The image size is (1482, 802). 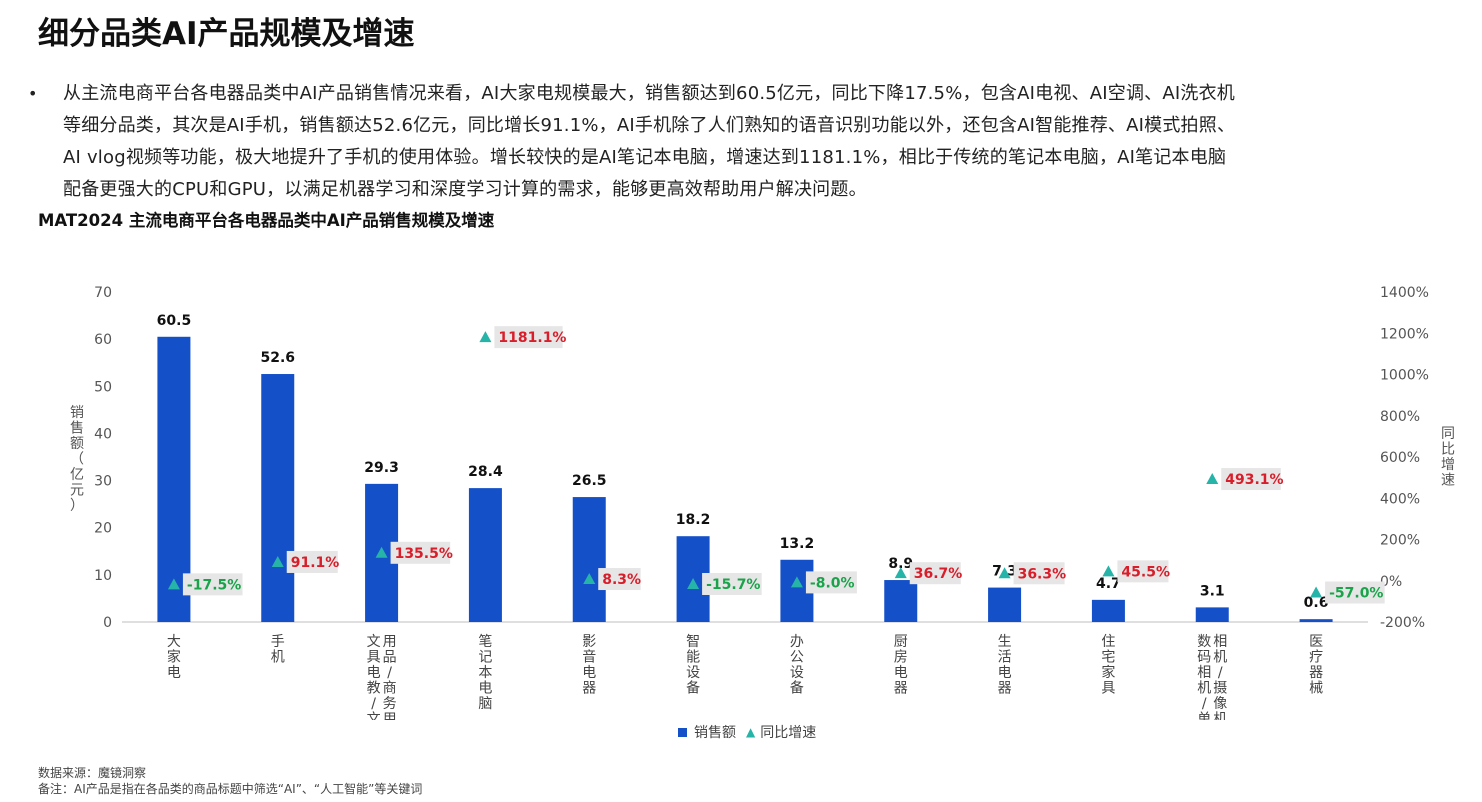 What do you see at coordinates (278, 650) in the screenshot?
I see `category-label: 手机` at bounding box center [278, 650].